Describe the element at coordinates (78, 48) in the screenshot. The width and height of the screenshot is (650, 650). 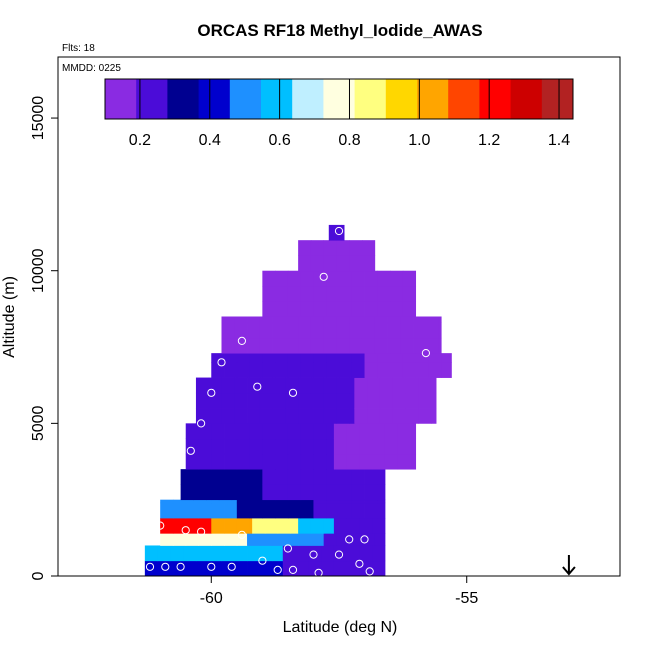
I see `flights-label: Flts: 18` at that location.